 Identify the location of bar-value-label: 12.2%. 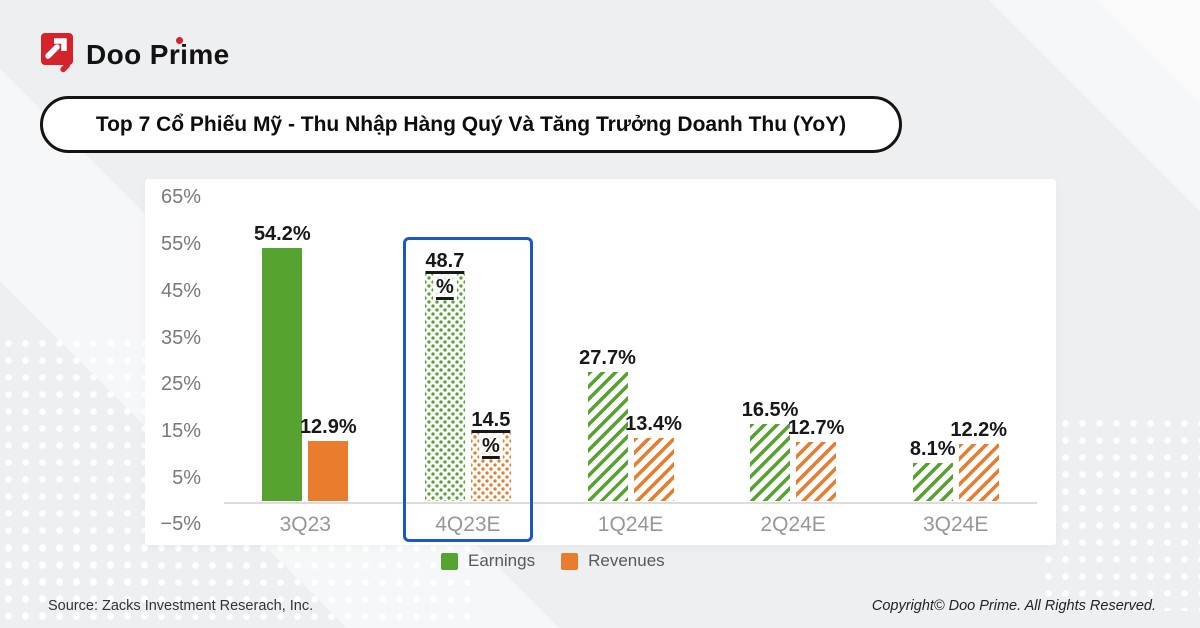
(979, 430).